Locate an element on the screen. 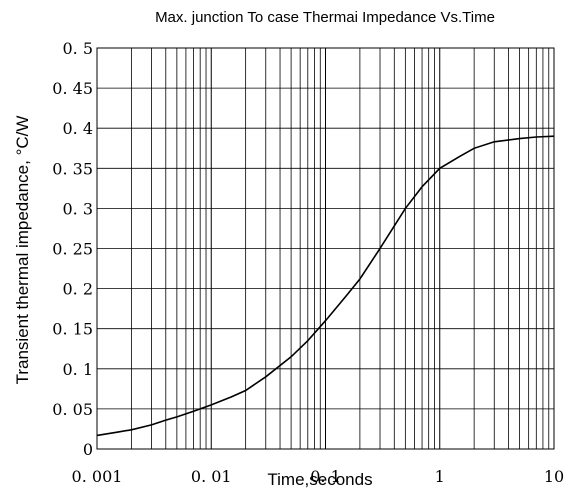 This screenshot has width=576, height=493. y-tick-label: 0. 35 is located at coordinates (72, 168).